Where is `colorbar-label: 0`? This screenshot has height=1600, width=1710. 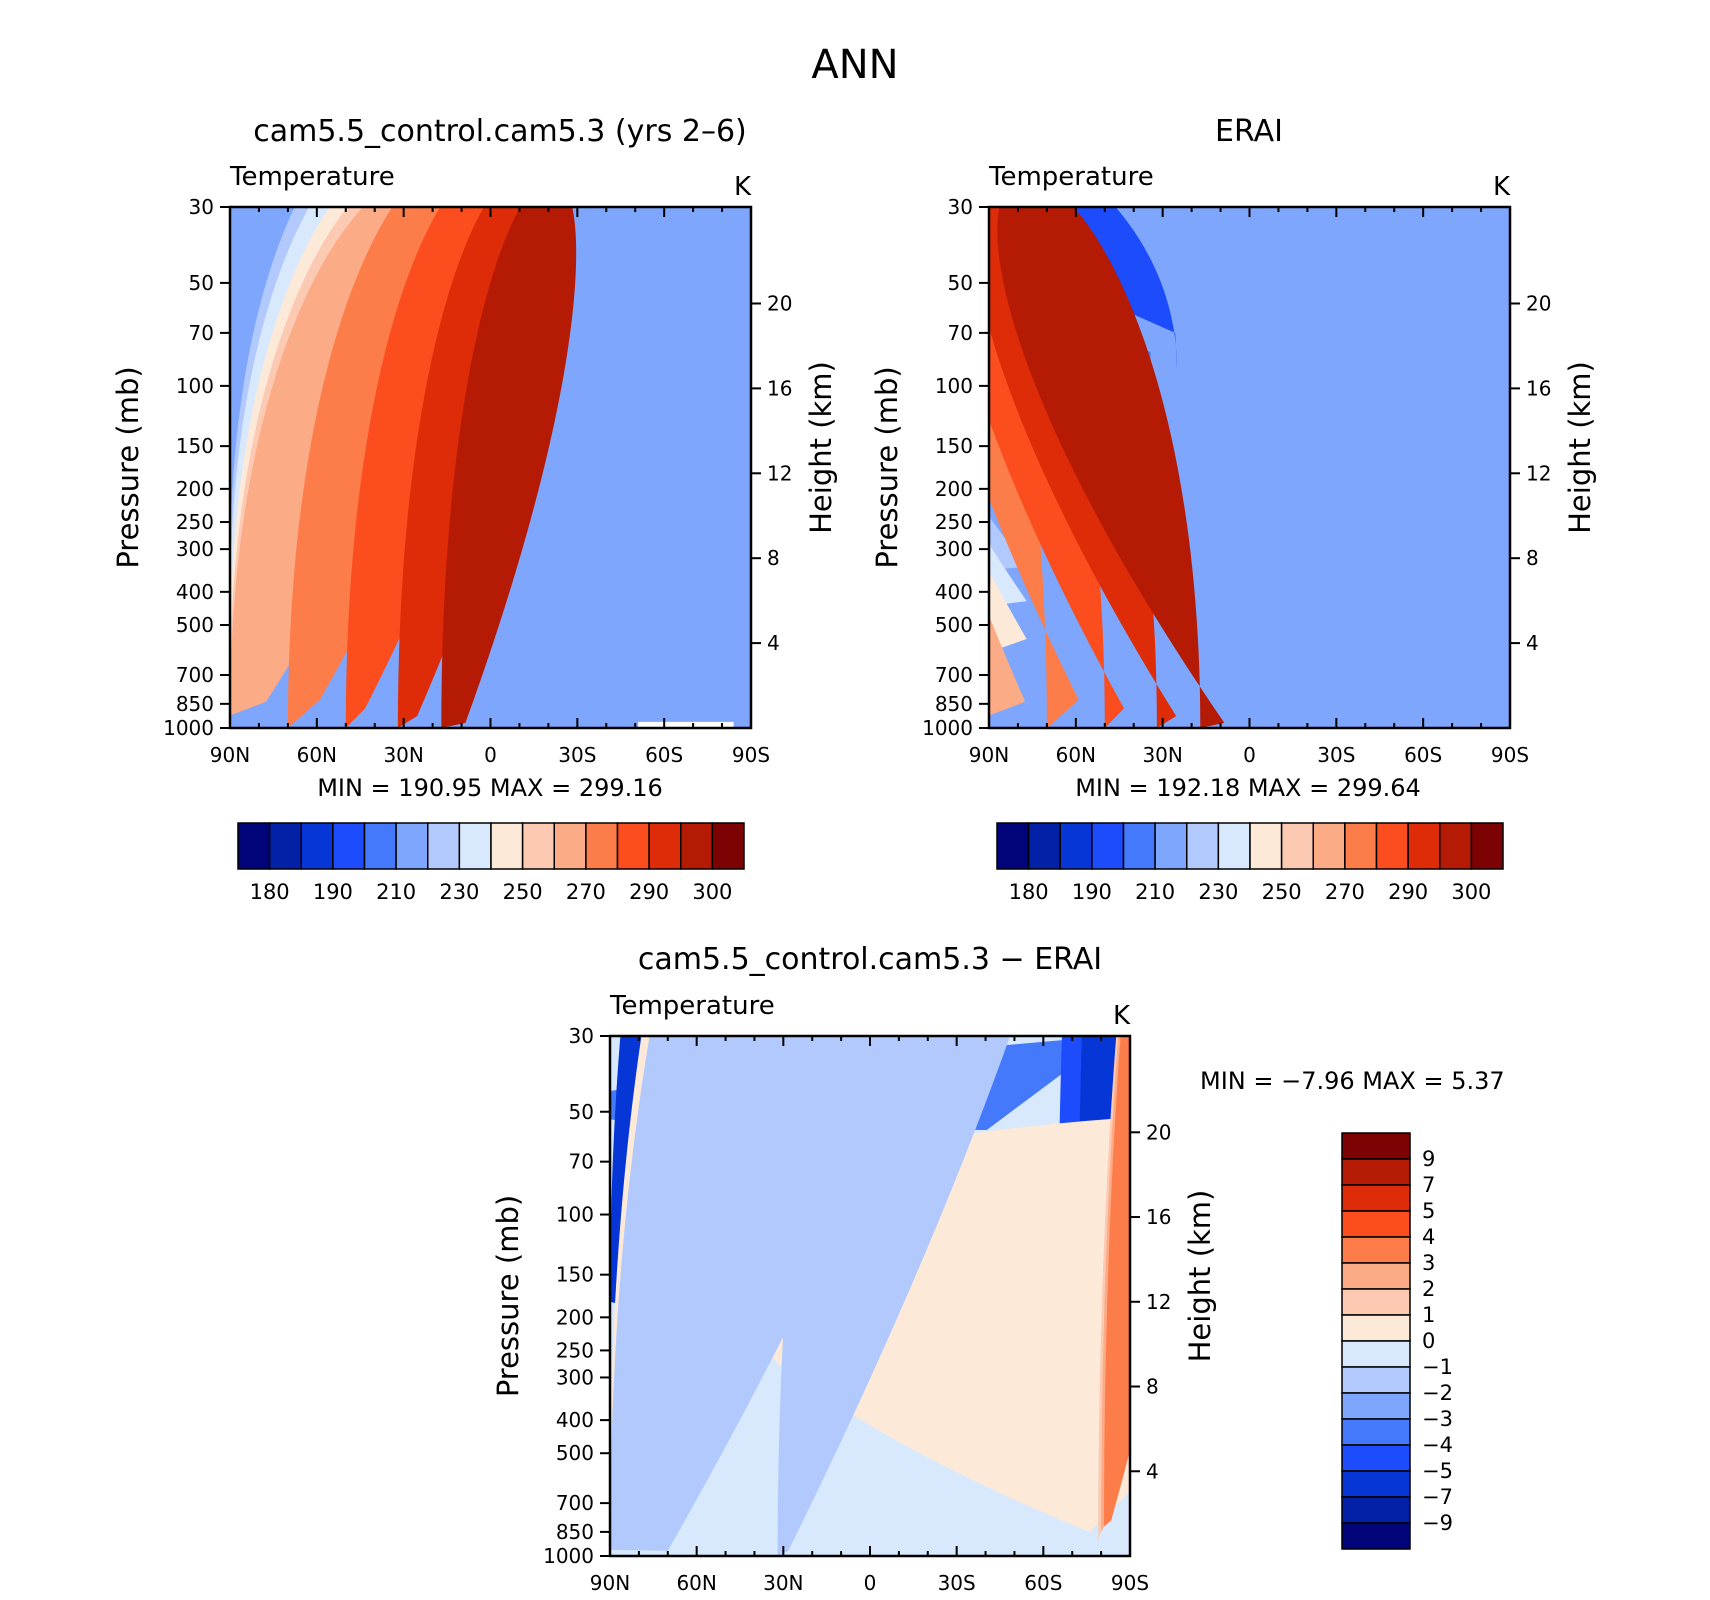 colorbar-label: 0 is located at coordinates (1428, 1341).